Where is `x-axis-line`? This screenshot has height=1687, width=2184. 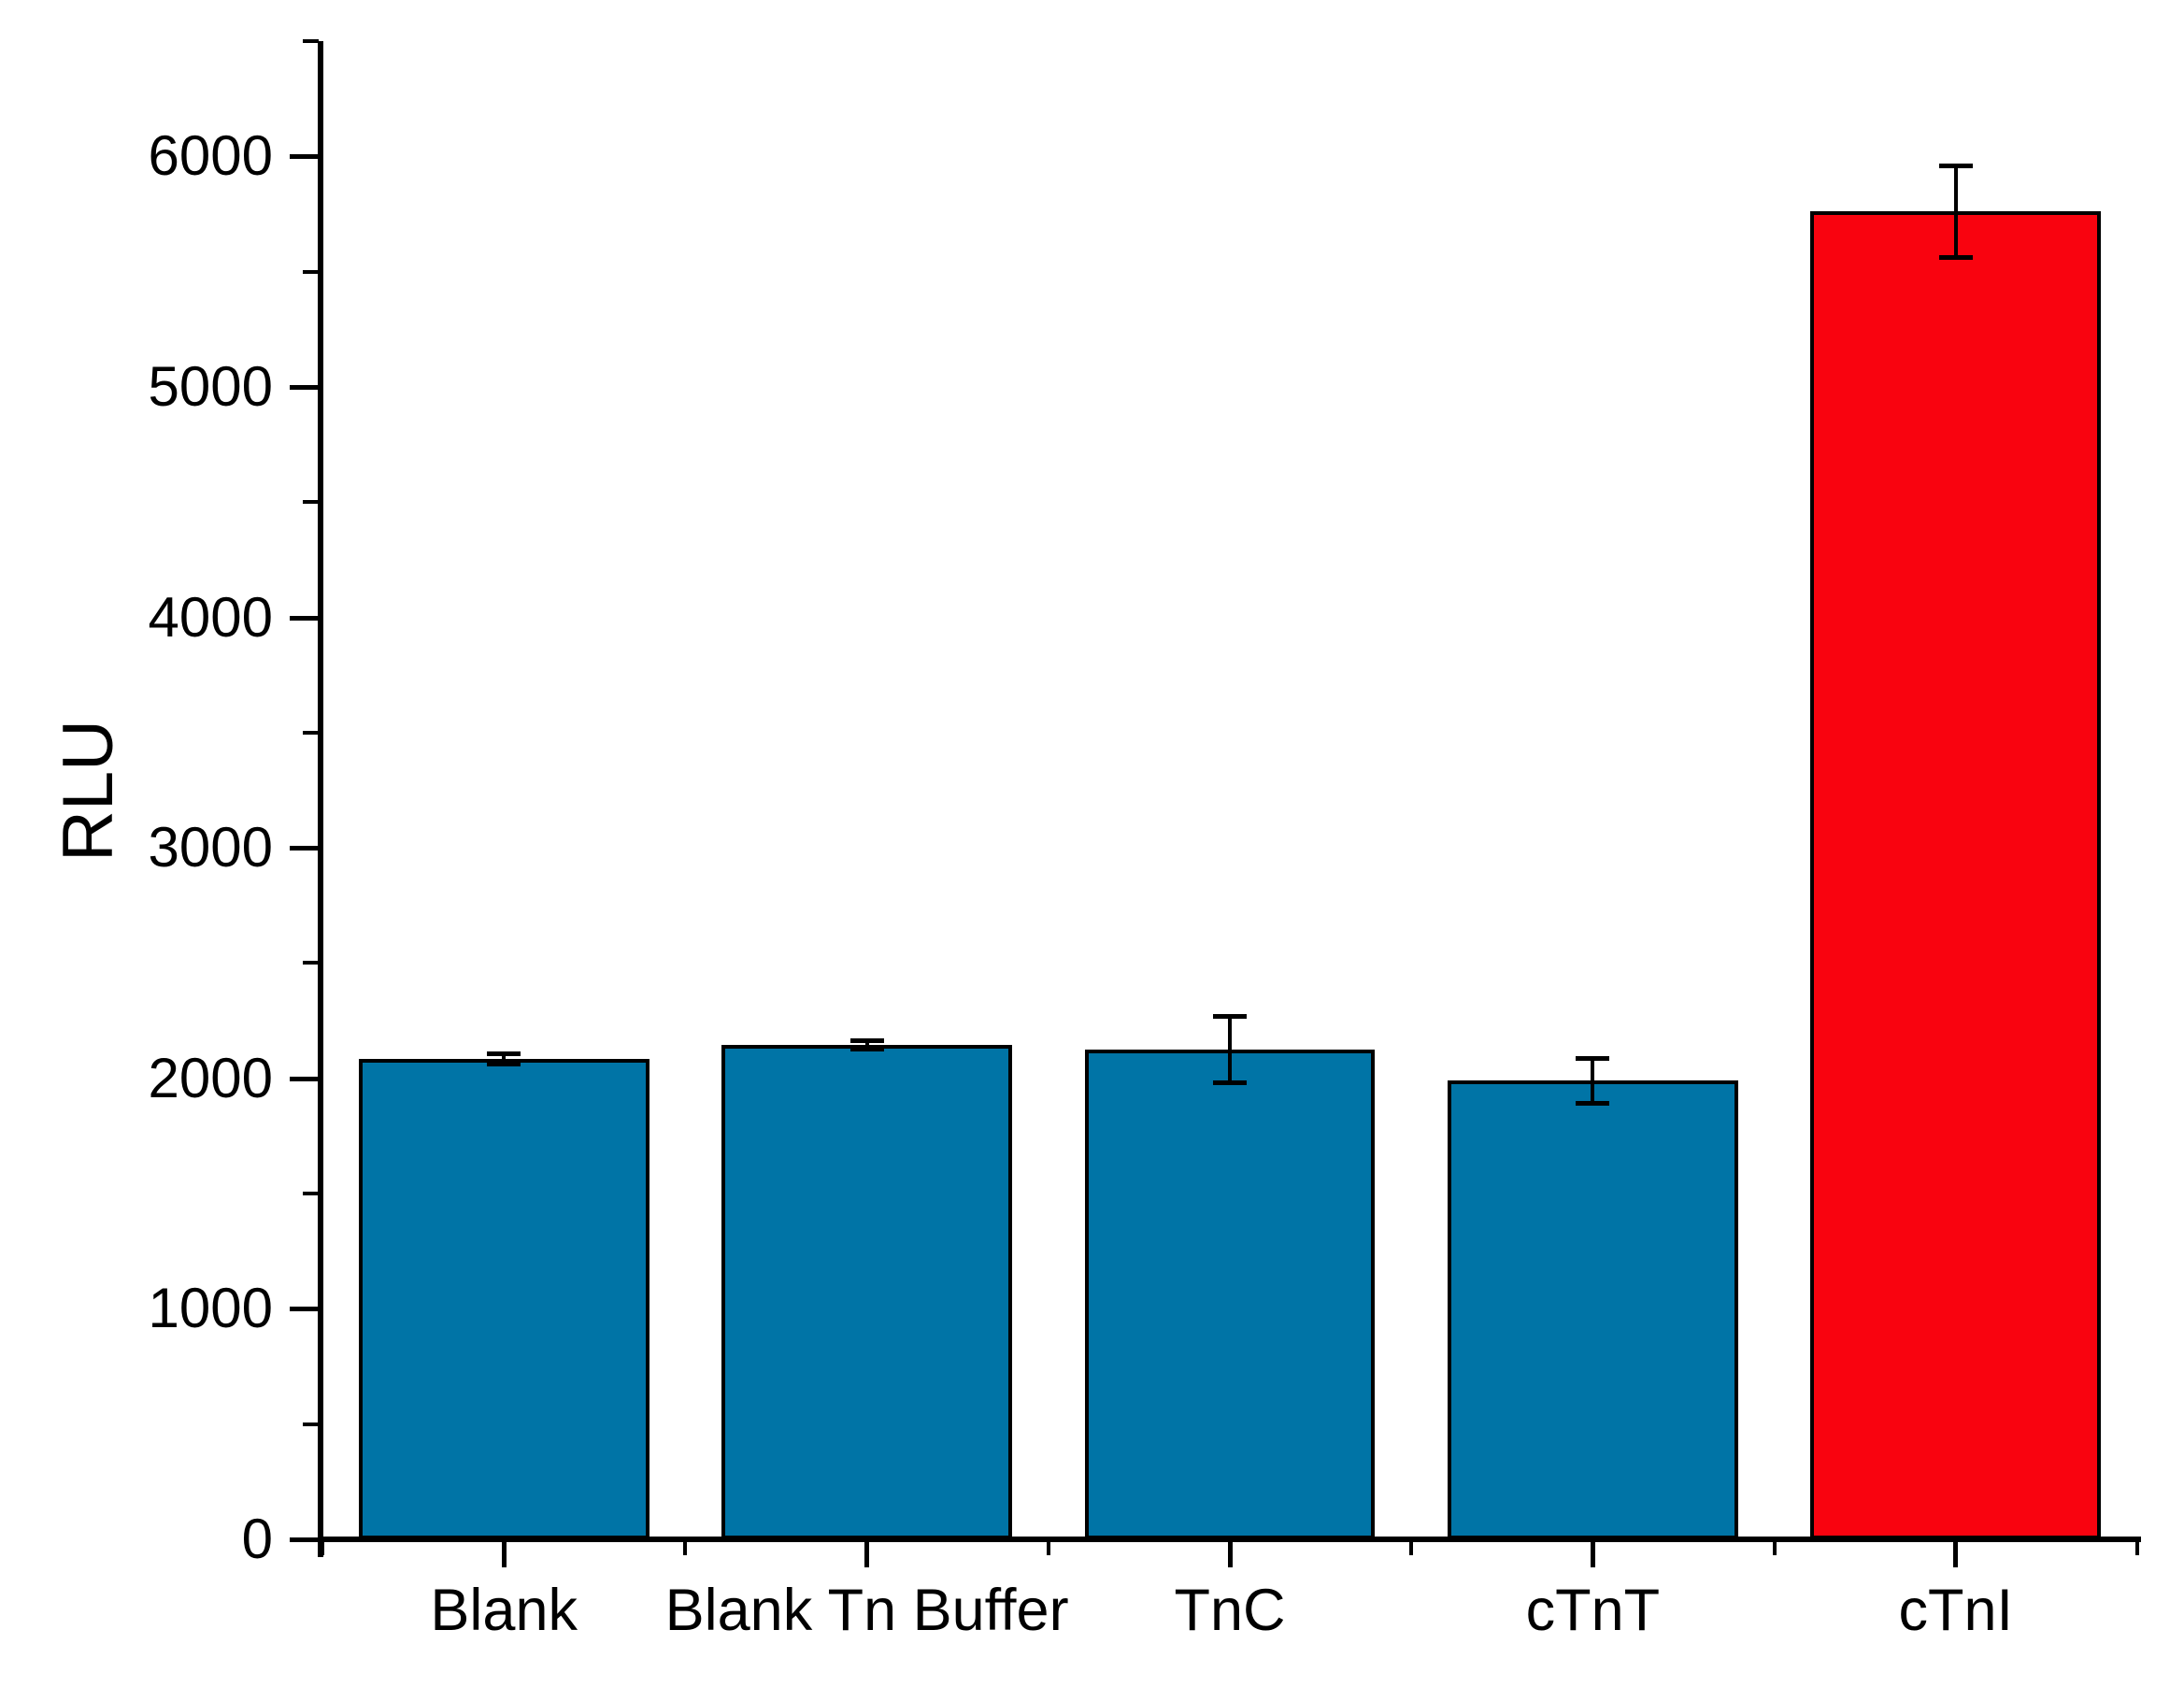 x-axis-line is located at coordinates (1229, 1539).